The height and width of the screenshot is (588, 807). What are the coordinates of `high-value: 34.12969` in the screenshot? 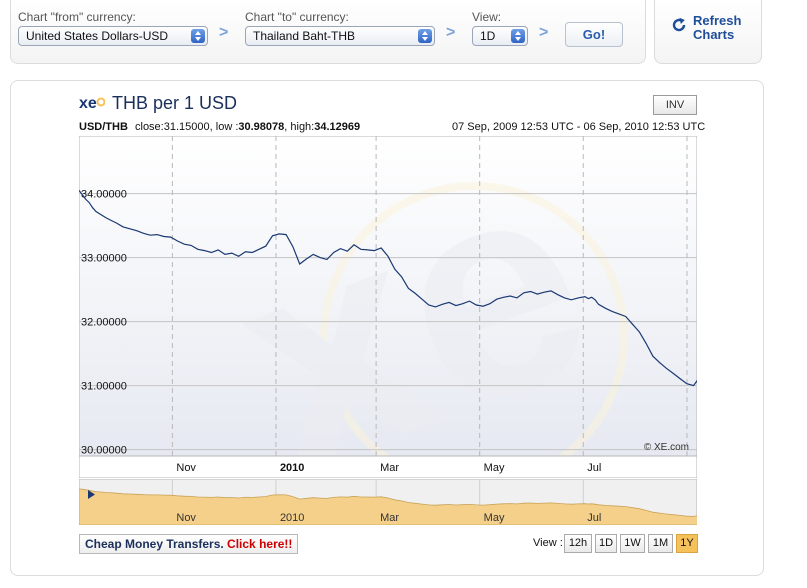 It's located at (337, 127).